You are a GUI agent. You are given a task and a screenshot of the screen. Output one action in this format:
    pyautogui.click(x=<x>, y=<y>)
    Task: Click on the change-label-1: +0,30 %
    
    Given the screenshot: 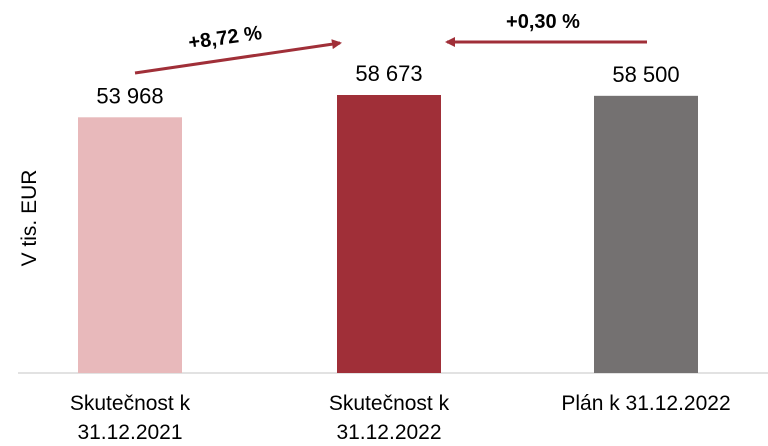 What is the action you would take?
    pyautogui.click(x=543, y=22)
    